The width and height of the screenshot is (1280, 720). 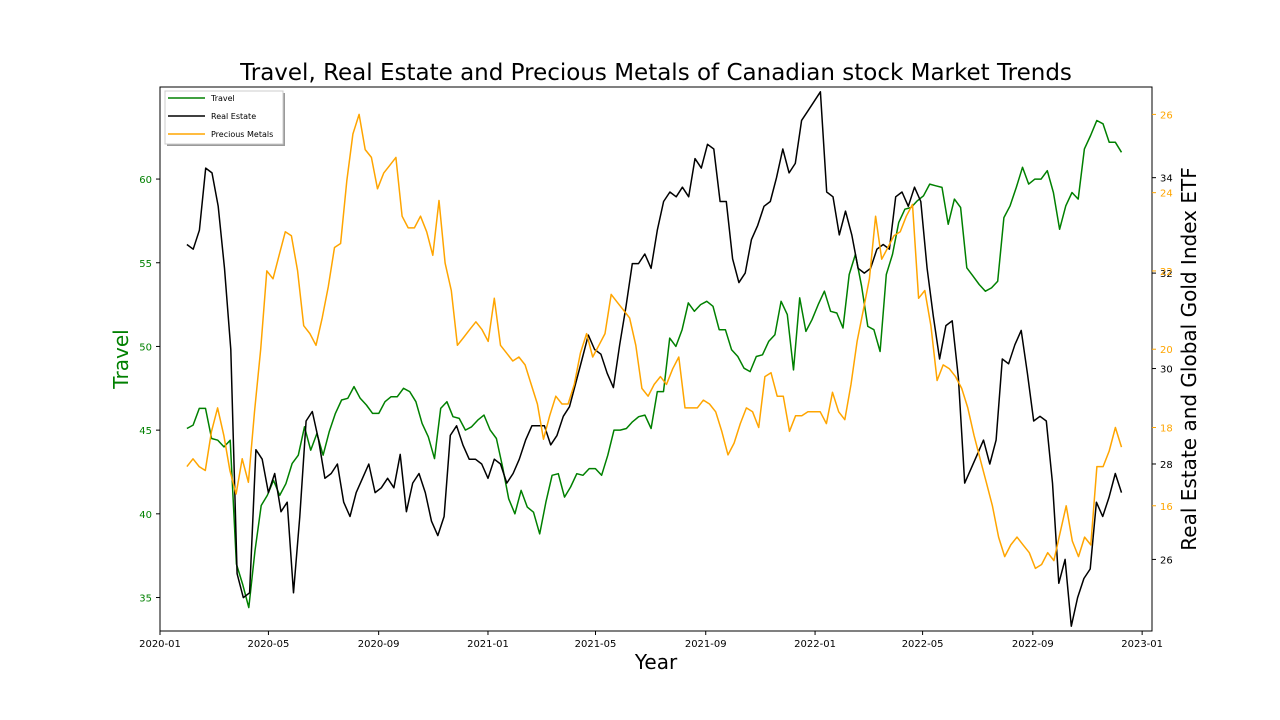 What do you see at coordinates (1166, 194) in the screenshot?
I see `y-right-pm-tick-label: 24` at bounding box center [1166, 194].